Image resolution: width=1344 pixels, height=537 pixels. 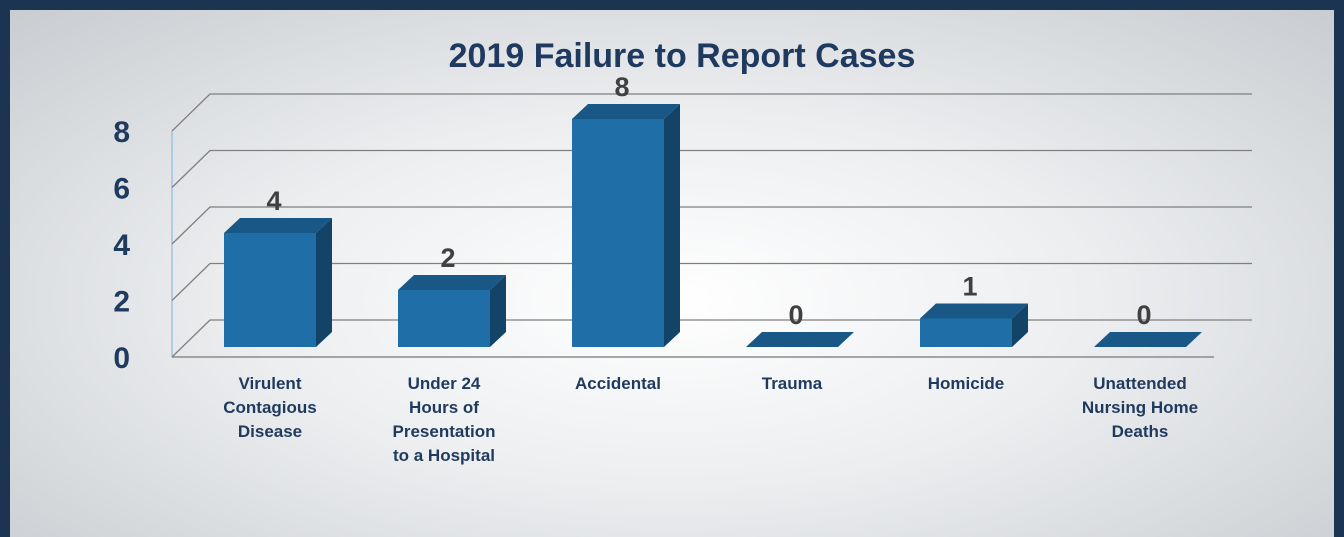 I want to click on x-tick-label: Unattended Nursing Home Deaths, so click(x=1140, y=407).